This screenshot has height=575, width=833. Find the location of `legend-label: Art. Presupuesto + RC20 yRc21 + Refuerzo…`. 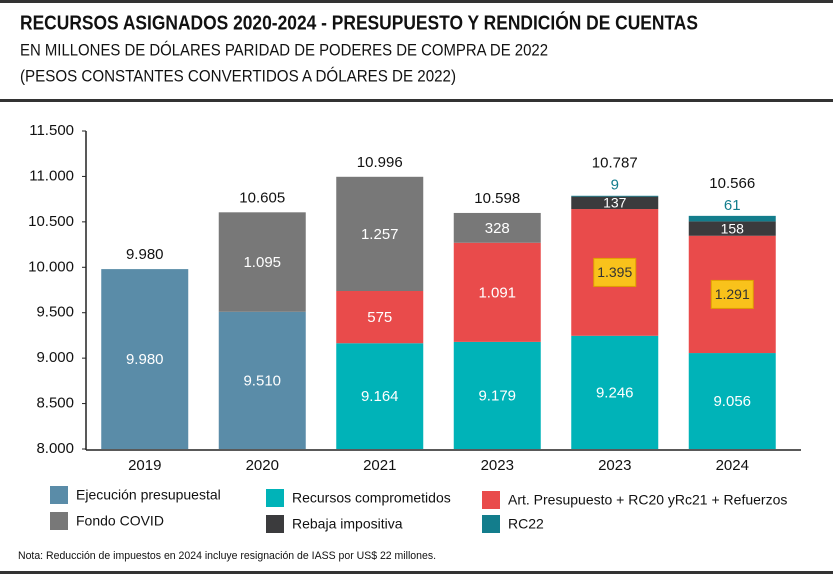

legend-label: Art. Presupuesto + RC20 yRc21 + Refuerzo… is located at coordinates (647, 500).